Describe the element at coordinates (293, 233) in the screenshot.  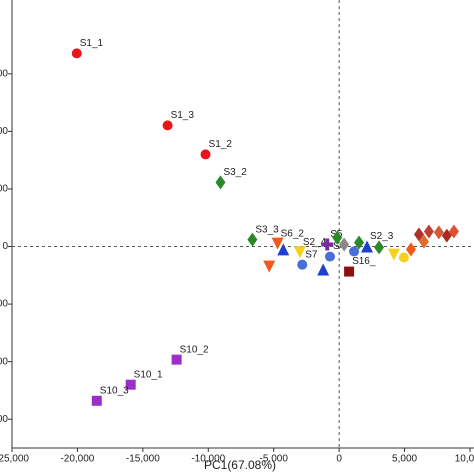
I see `point-label: S6_2` at that location.